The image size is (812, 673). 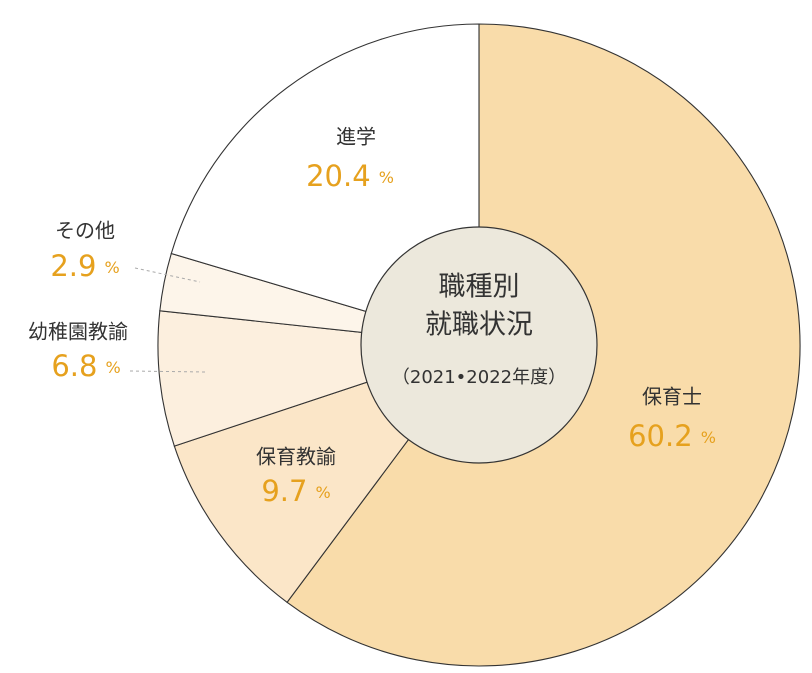 What do you see at coordinates (73, 266) in the screenshot?
I see `value: 2.9` at bounding box center [73, 266].